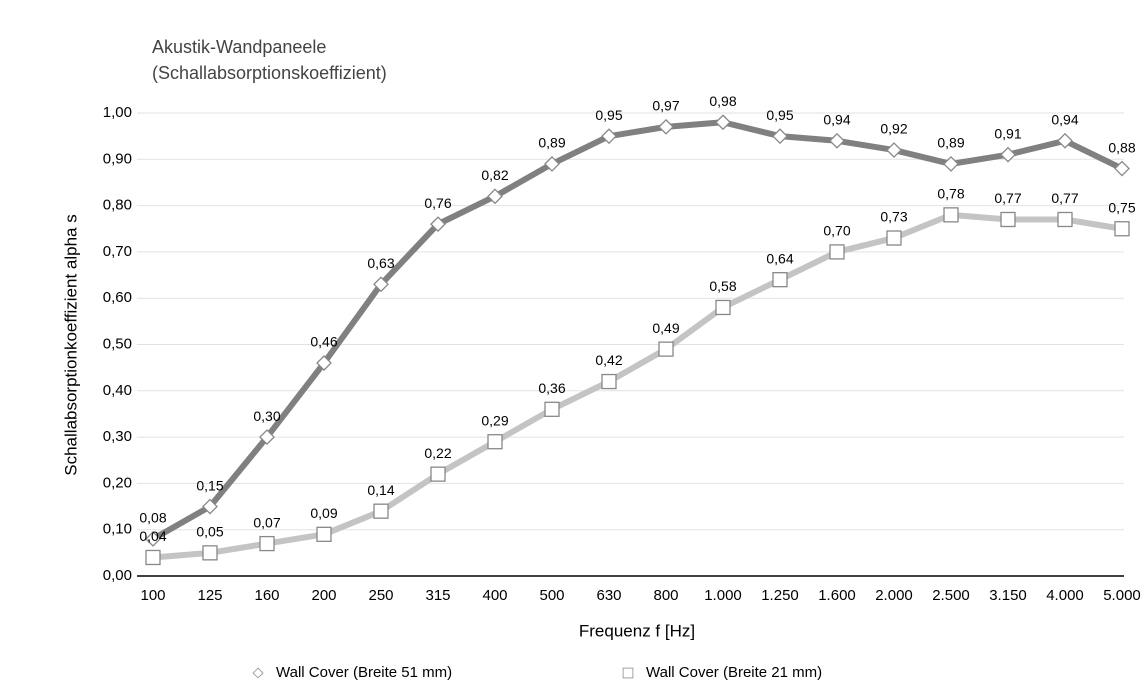 The width and height of the screenshot is (1146, 684). Describe the element at coordinates (117, 297) in the screenshot. I see `y-tick-label: 0,60` at that location.